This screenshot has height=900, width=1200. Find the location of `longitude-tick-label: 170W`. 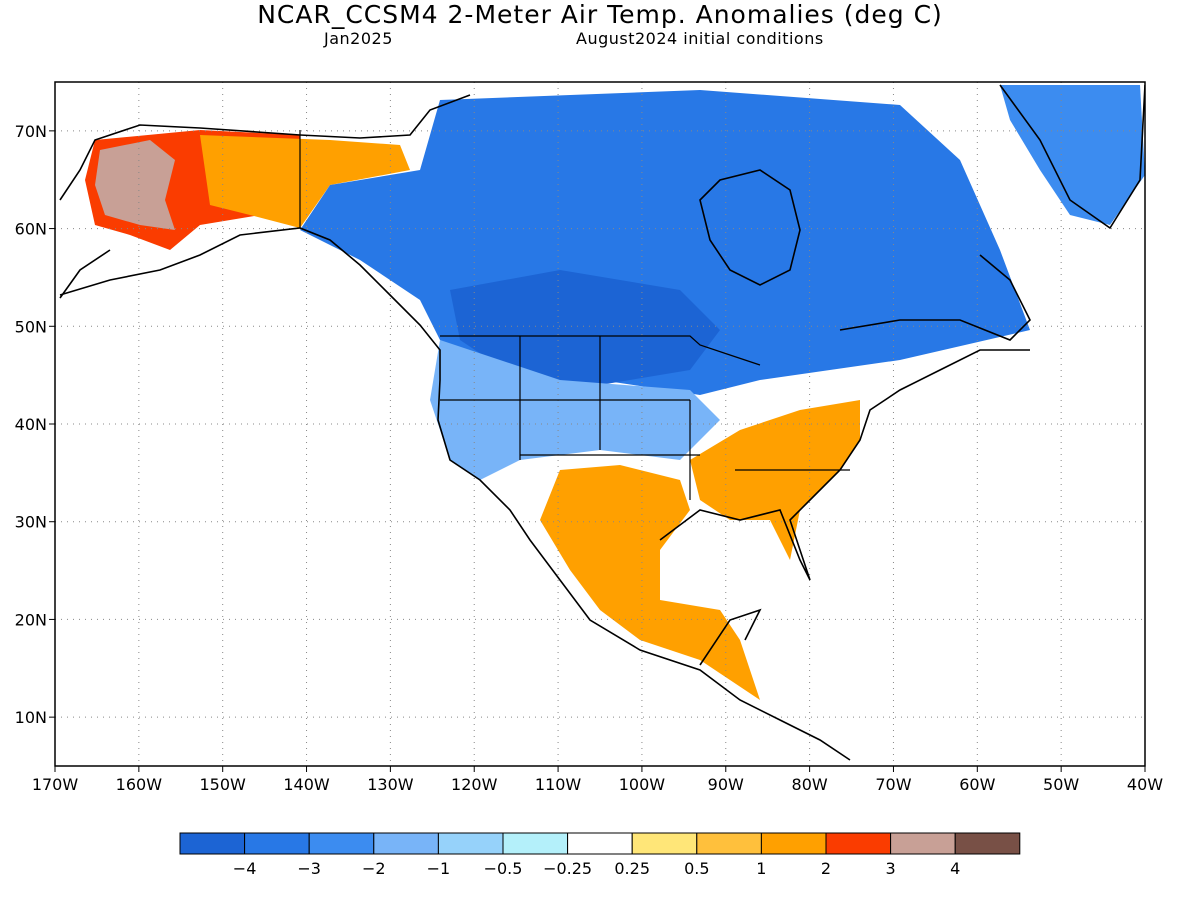

longitude-tick-label: 170W is located at coordinates (55, 784).